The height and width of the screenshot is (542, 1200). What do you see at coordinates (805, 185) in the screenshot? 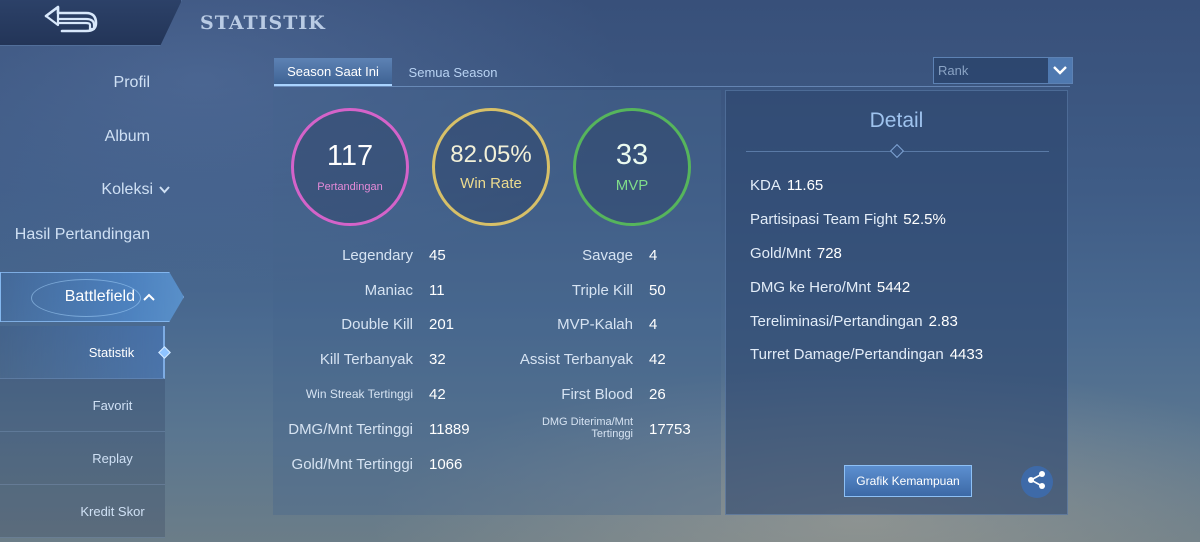
I see `detail-value: 11.65` at bounding box center [805, 185].